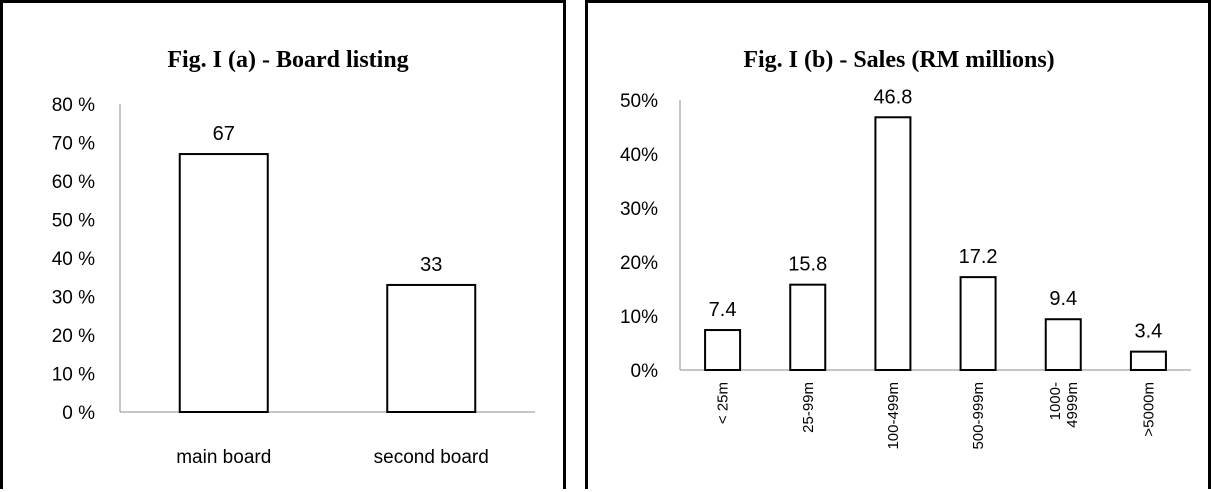  Describe the element at coordinates (1149, 332) in the screenshot. I see `data-label: 3.4` at that location.